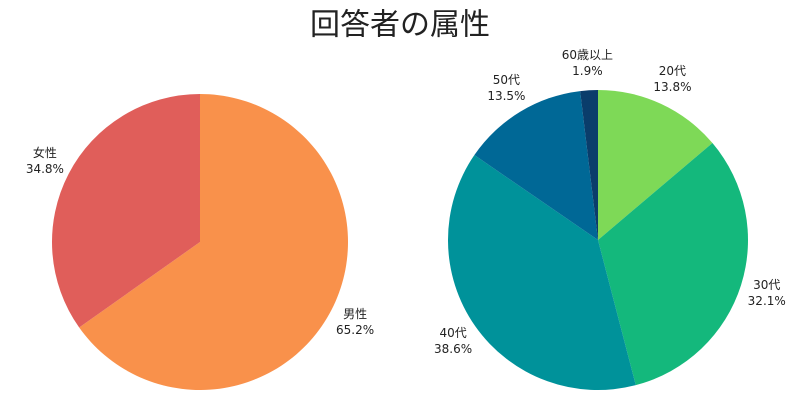  What do you see at coordinates (355, 330) in the screenshot?
I see `value-label: 65.2%` at bounding box center [355, 330].